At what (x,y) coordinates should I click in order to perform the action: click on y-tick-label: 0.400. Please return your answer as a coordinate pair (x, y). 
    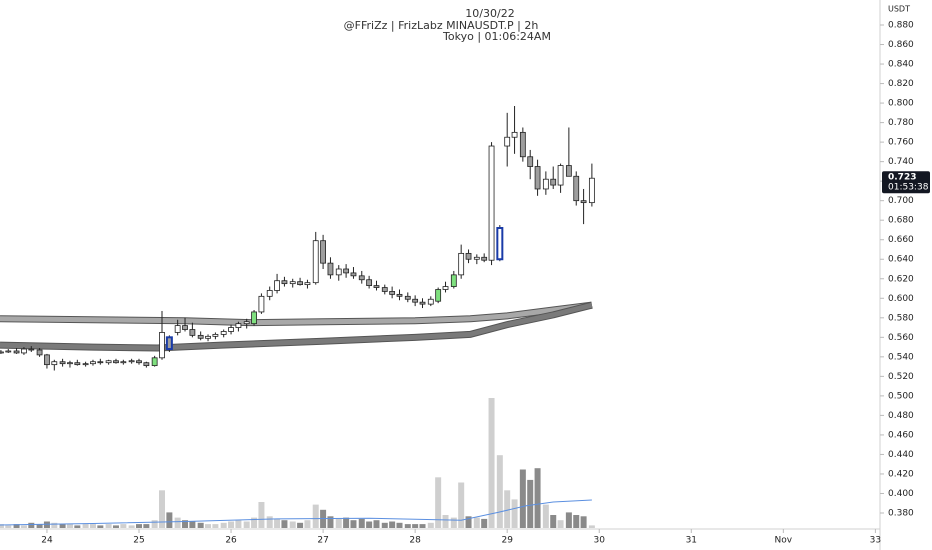
    Looking at the image, I should click on (901, 494).